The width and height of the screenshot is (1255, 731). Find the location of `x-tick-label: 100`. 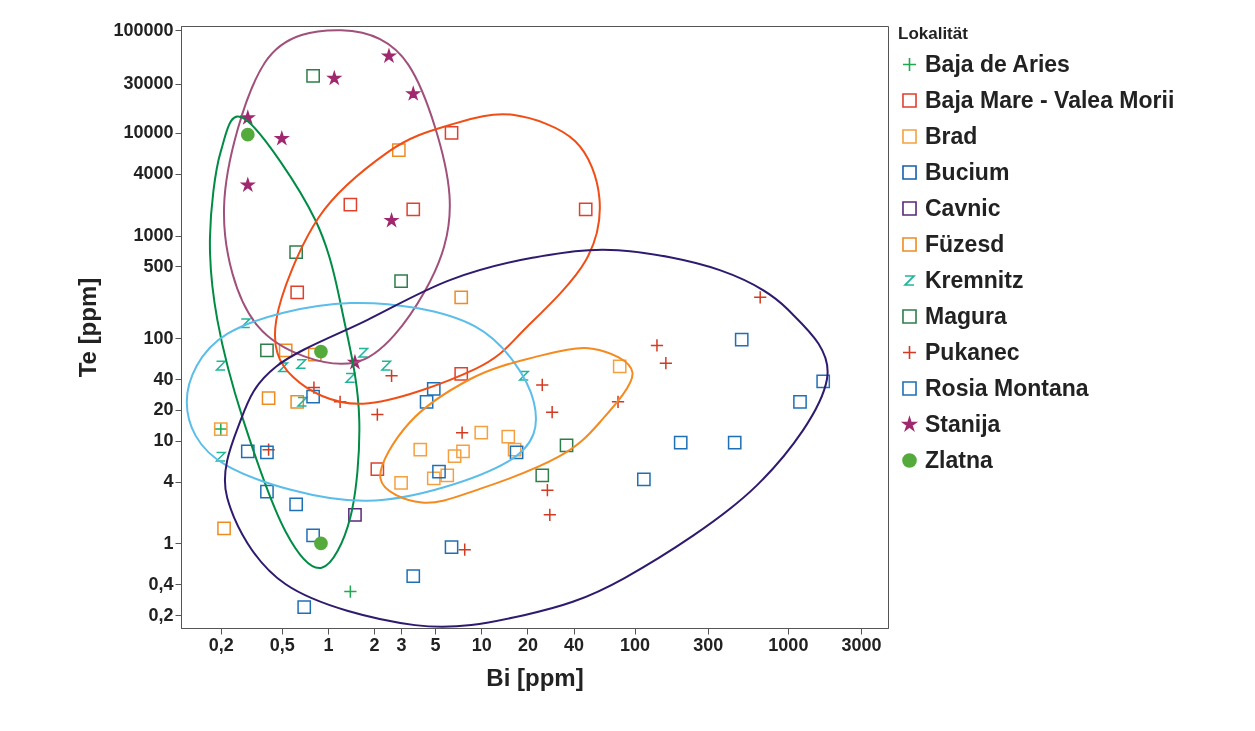

x-tick-label: 100 is located at coordinates (635, 644).